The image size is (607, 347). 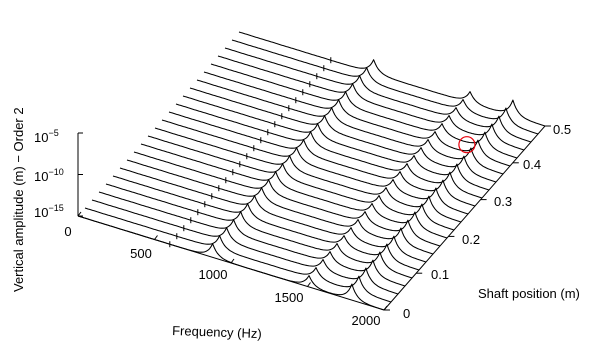 What do you see at coordinates (49, 175) in the screenshot?
I see `amplitude-tick-label-1e-10: 10−10` at bounding box center [49, 175].